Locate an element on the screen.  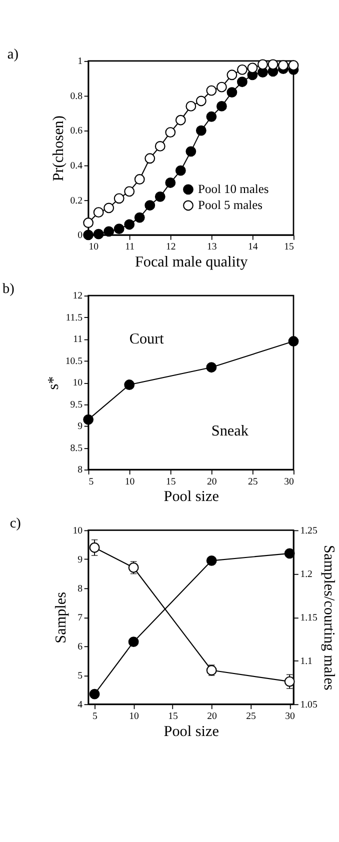
y-tick-label: 0 is located at coordinates (80, 236).